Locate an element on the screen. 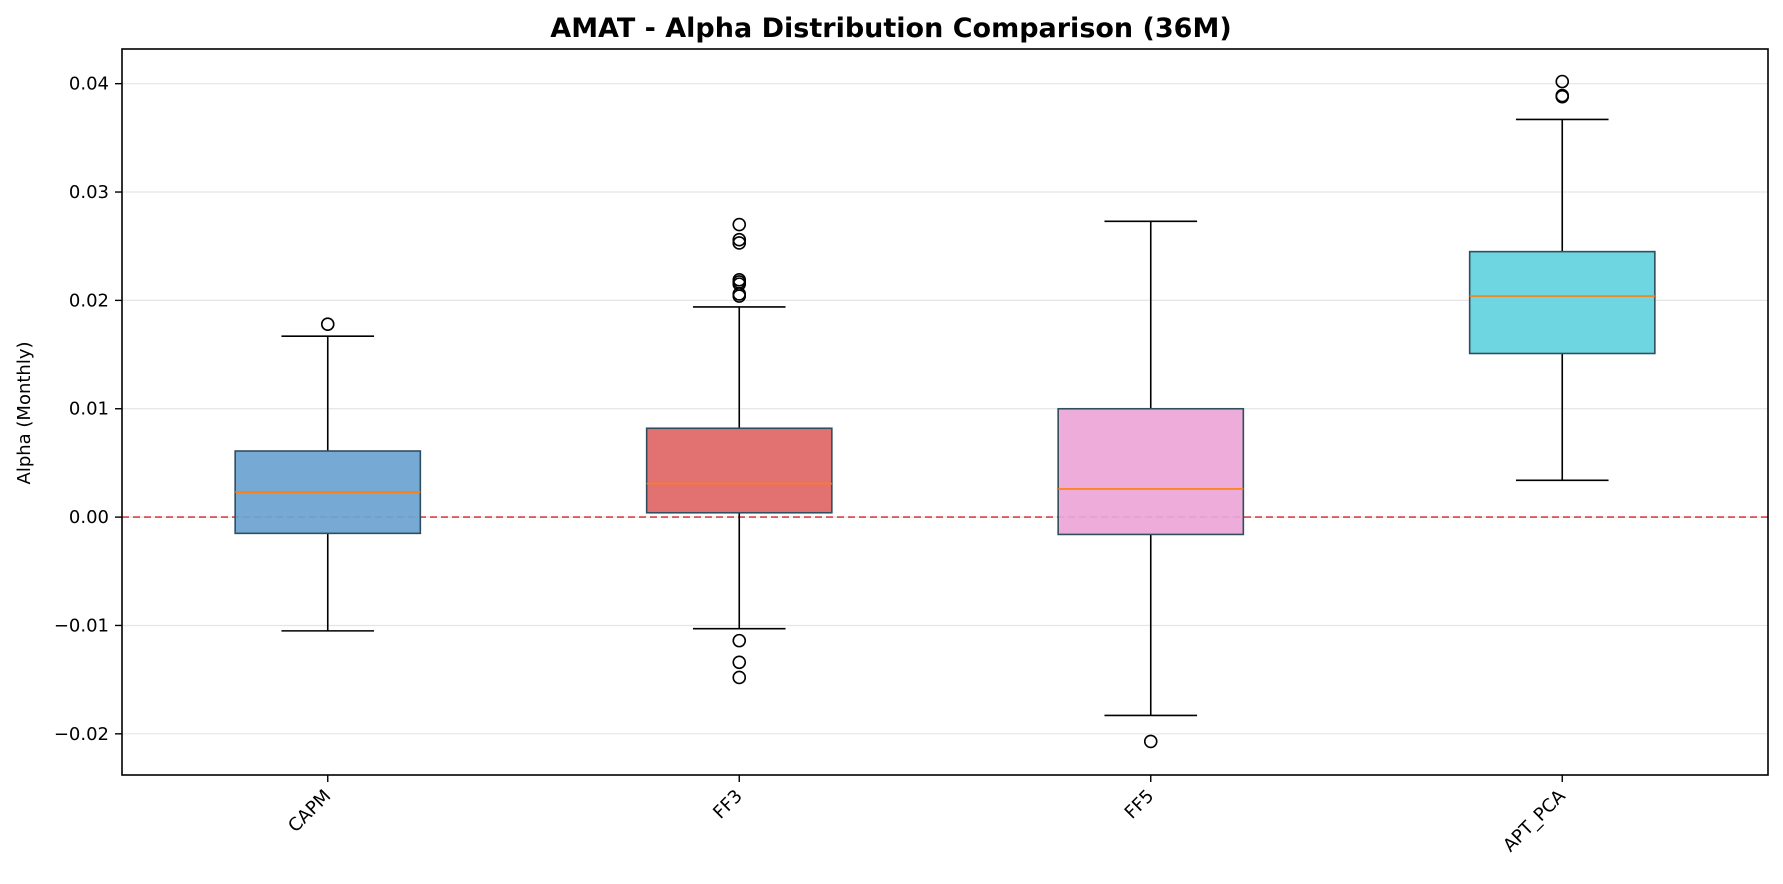 The image size is (1783, 884). y-tick-label: 0.04 is located at coordinates (89, 84).